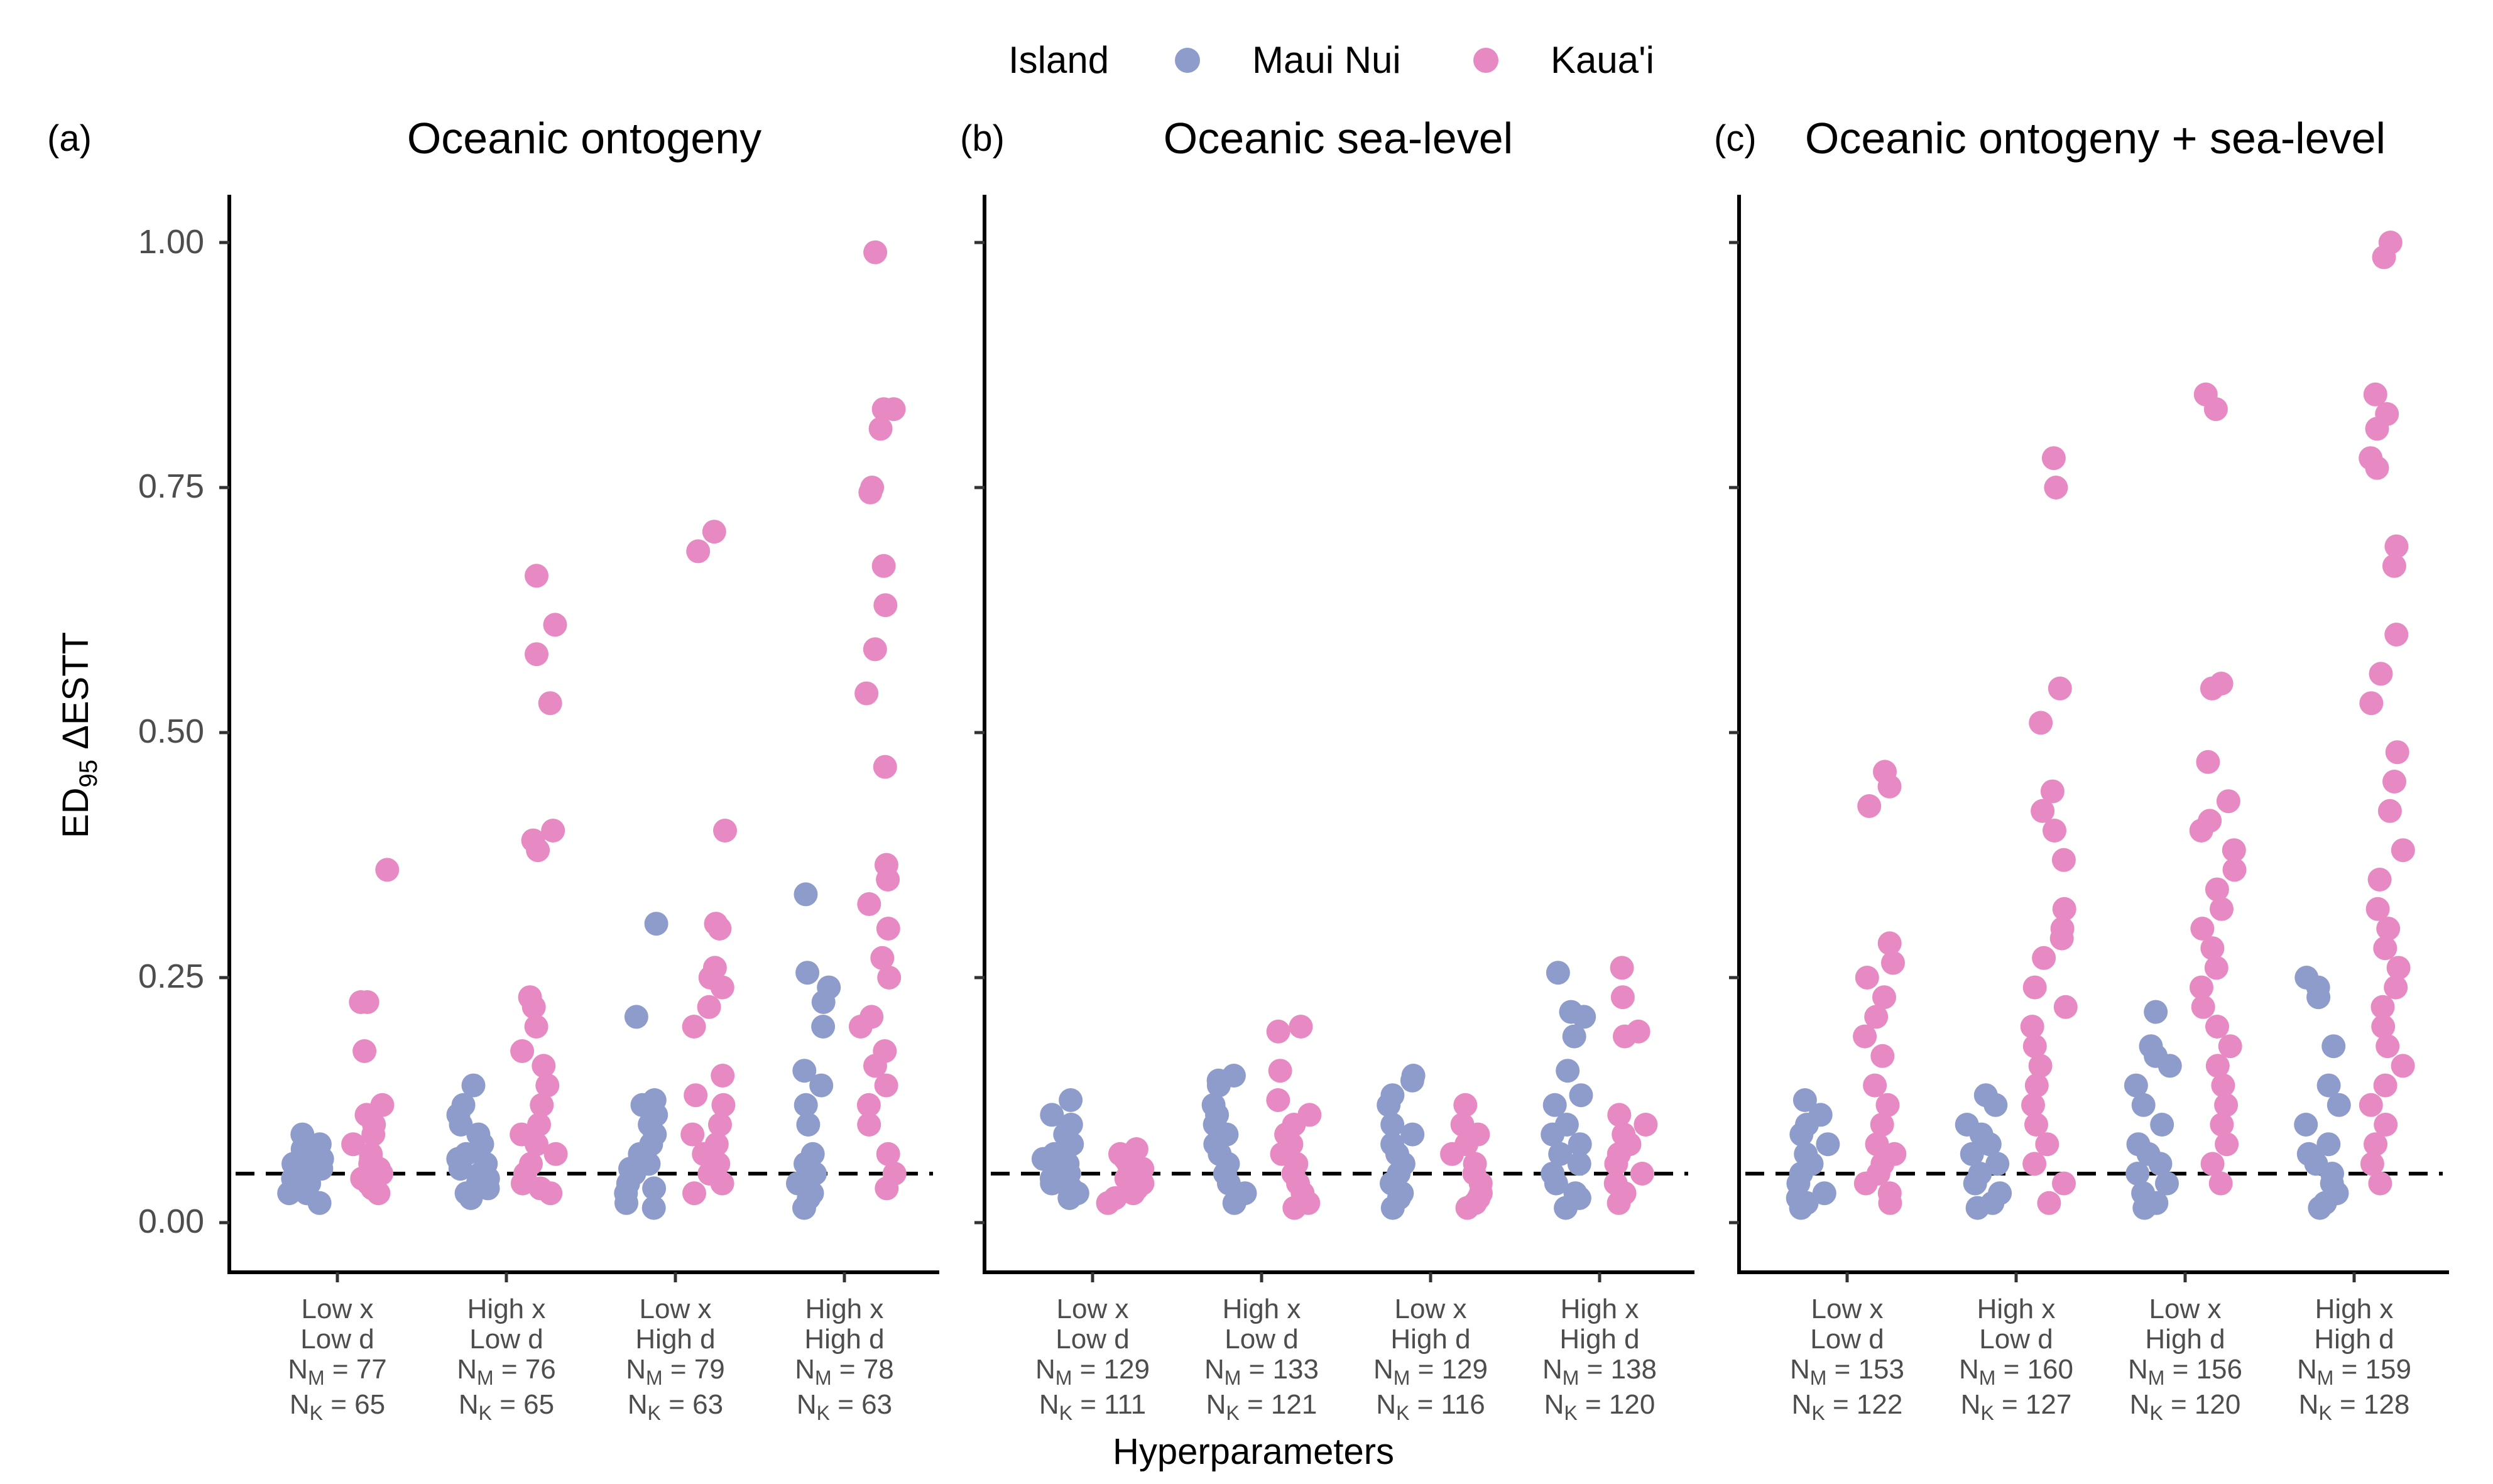 Image resolution: width=2493 pixels, height=1484 pixels. Describe the element at coordinates (1848, 1406) in the screenshot. I see `x-tick-label-nk: NK = 122` at that location.